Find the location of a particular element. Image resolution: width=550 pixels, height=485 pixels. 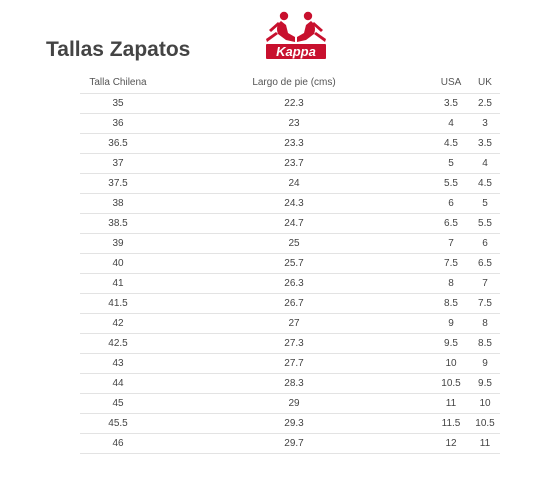

table-row: 41.5 26.7 8.5 7.5 is located at coordinates (290, 303).